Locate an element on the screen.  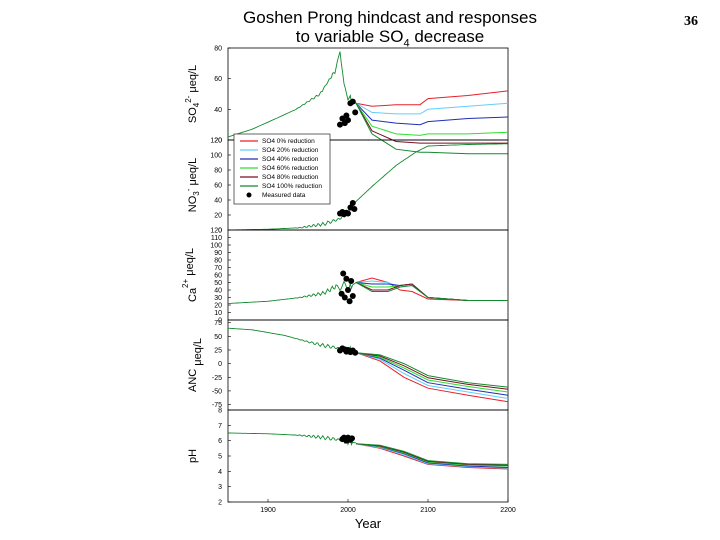
x-tick-label: 2200 is located at coordinates (508, 510).